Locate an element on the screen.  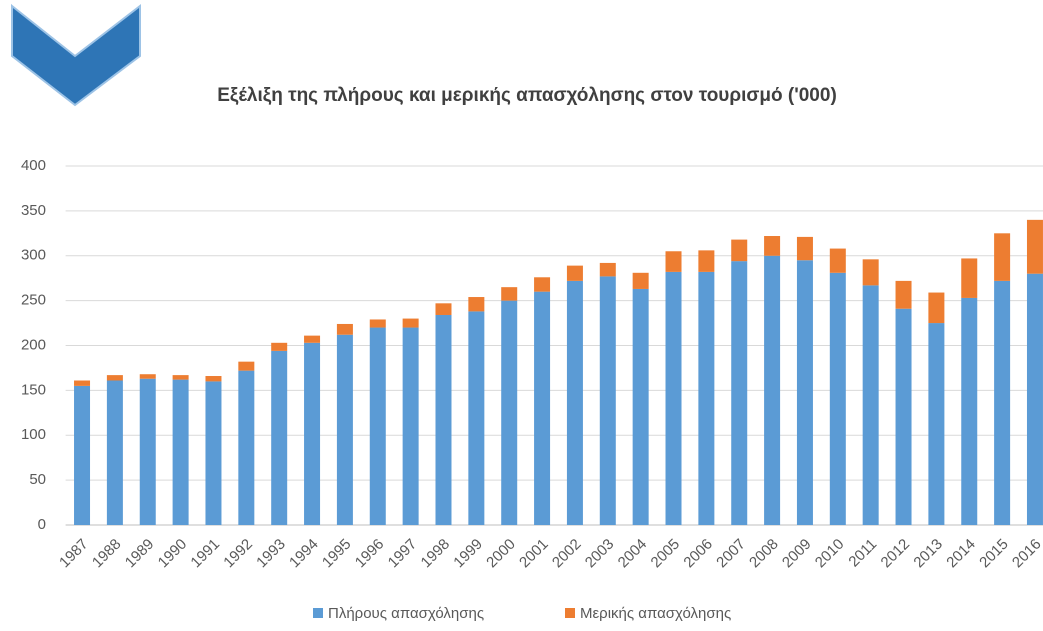
y-tick-label: 250 is located at coordinates (33, 300).